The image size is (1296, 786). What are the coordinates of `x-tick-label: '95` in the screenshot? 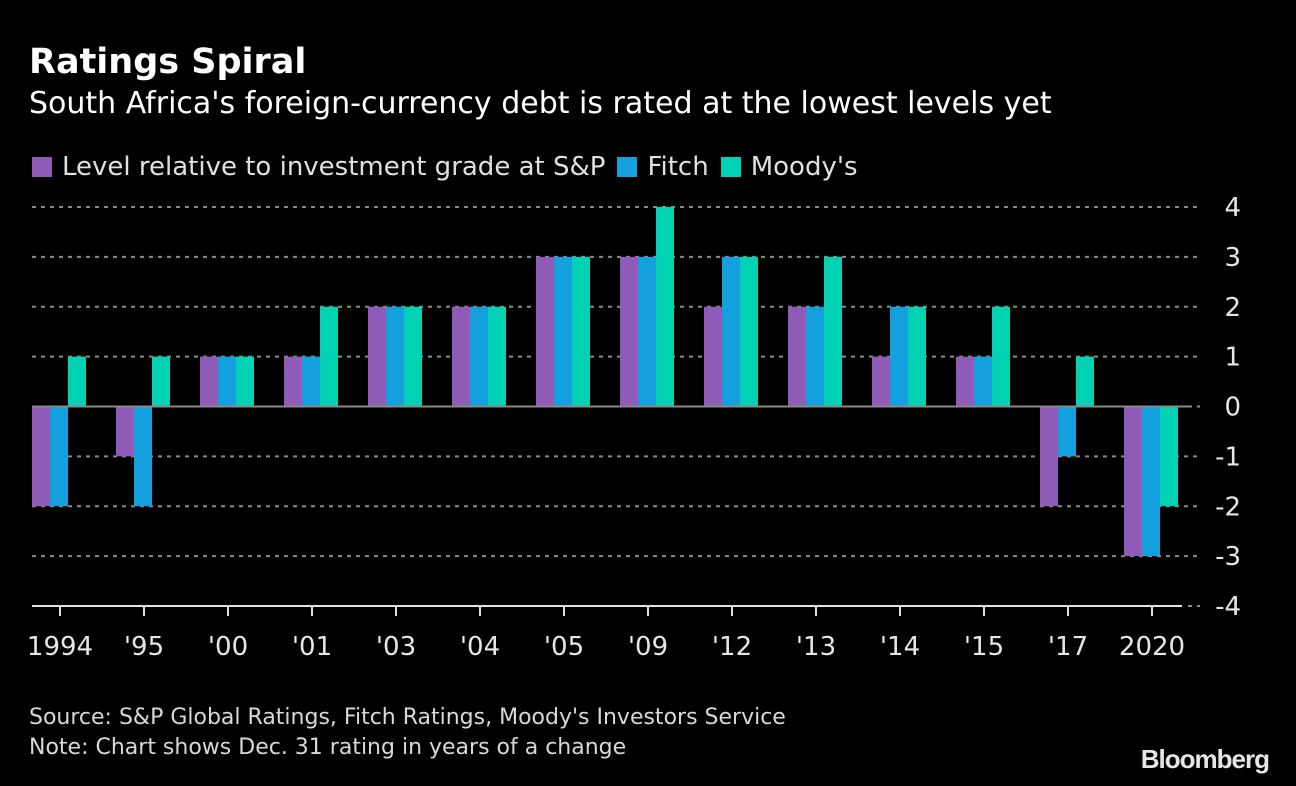 It's located at (144, 647).